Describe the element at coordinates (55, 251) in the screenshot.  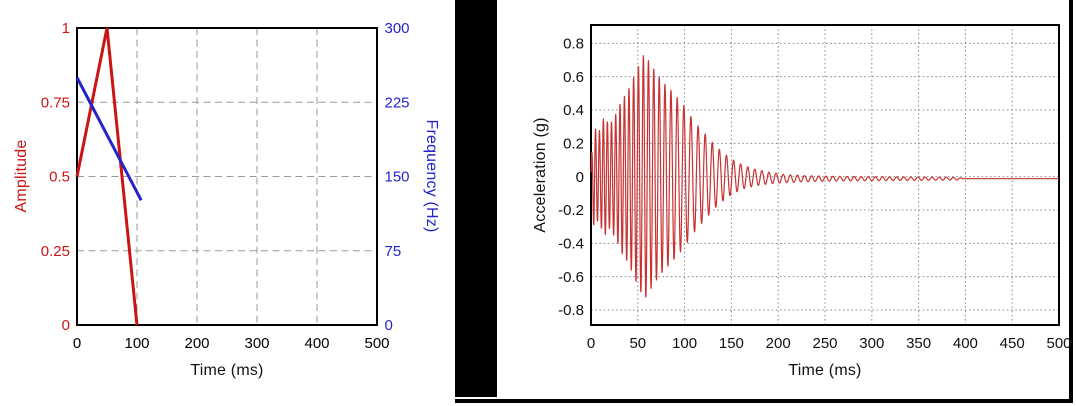
I see `left-y-tick-label: 0.25` at that location.